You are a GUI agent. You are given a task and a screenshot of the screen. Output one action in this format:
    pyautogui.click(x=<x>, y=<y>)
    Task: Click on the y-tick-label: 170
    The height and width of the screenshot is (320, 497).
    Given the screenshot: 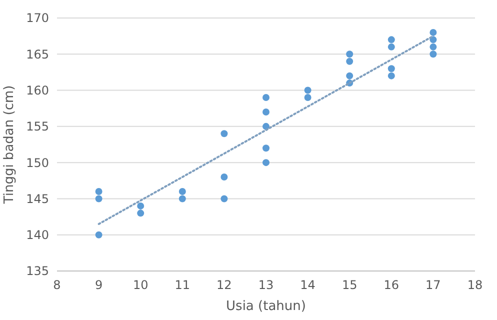 What is the action you would take?
    pyautogui.click(x=37, y=18)
    